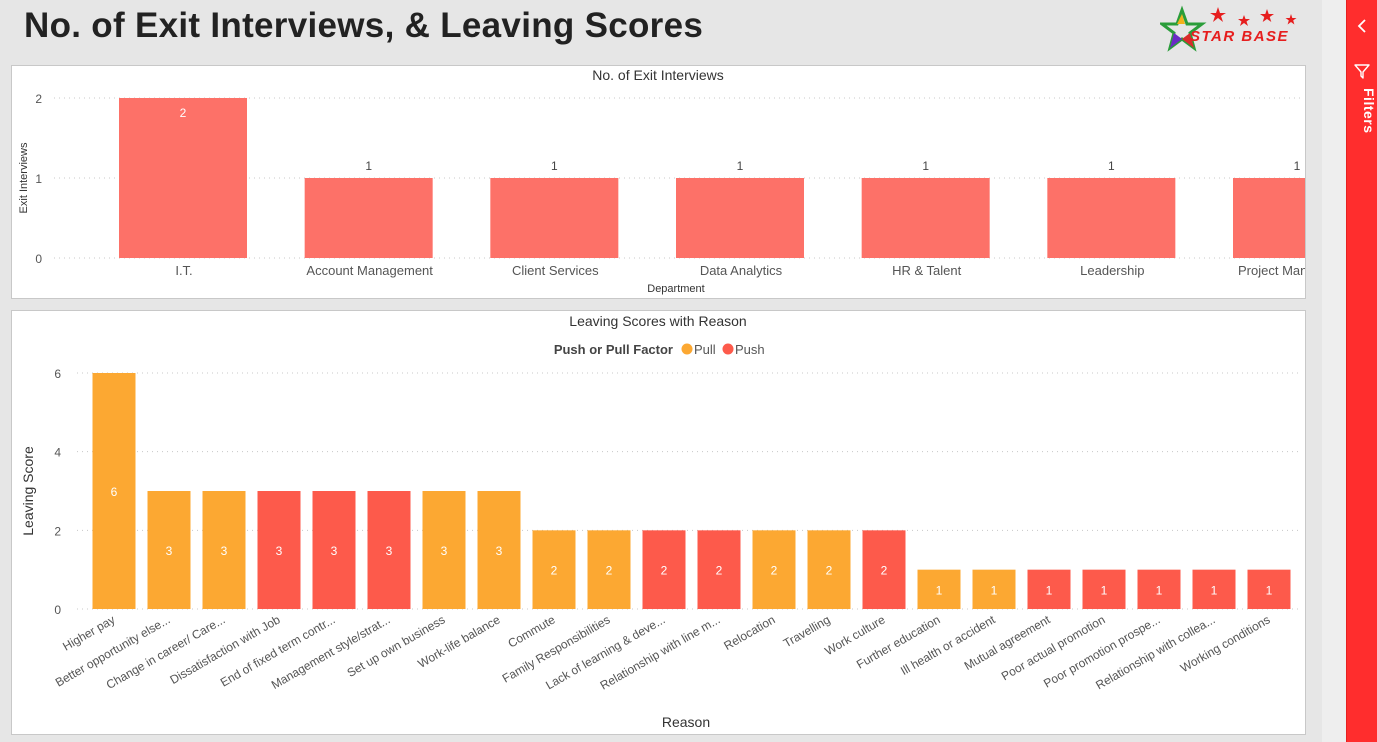 The width and height of the screenshot is (1377, 742). I want to click on legend-item-label: Pull, so click(705, 349).